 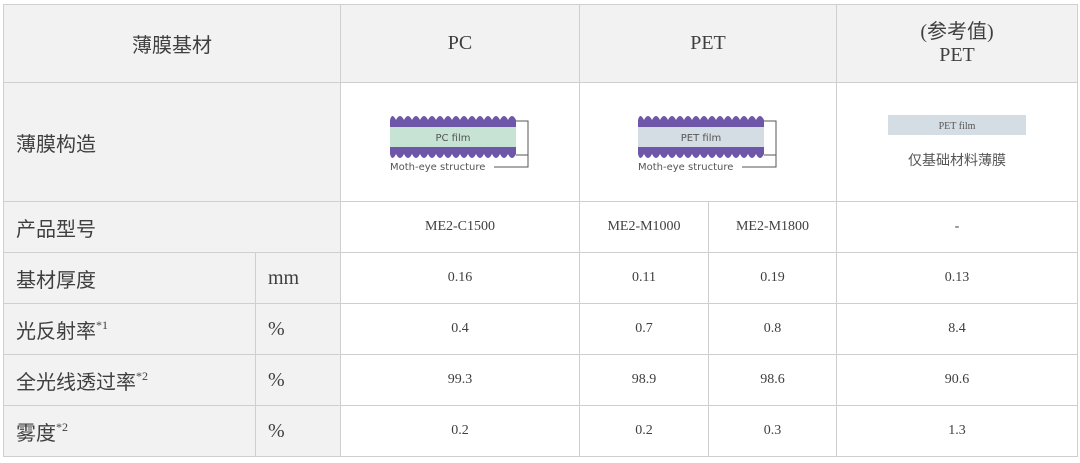 What do you see at coordinates (957, 431) in the screenshot?
I see `reference-value: 1.3` at bounding box center [957, 431].